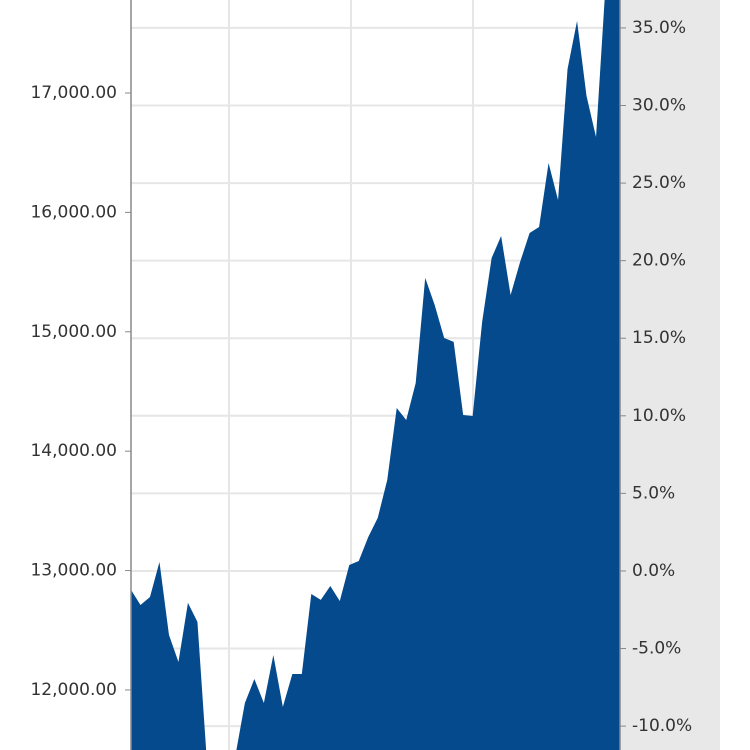 The width and height of the screenshot is (750, 750). What do you see at coordinates (659, 106) in the screenshot?
I see `y2-tick-label: 30.0%` at bounding box center [659, 106].